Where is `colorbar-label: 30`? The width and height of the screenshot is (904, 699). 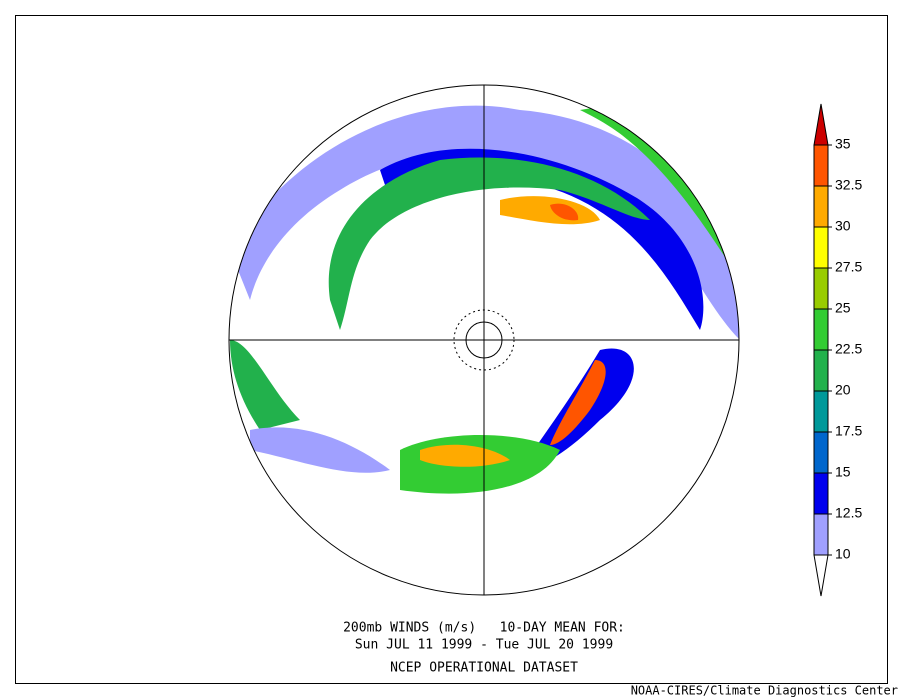
colorbar-label: 30 is located at coordinates (843, 226).